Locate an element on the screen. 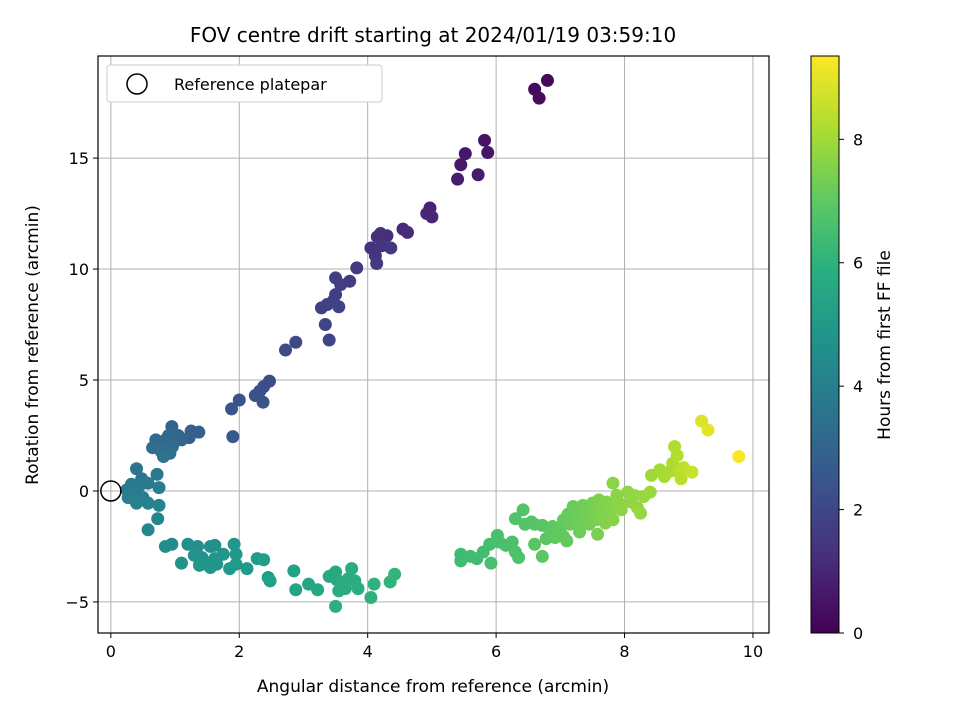 This screenshot has height=720, width=960. legend-marker is located at coordinates (137, 84).